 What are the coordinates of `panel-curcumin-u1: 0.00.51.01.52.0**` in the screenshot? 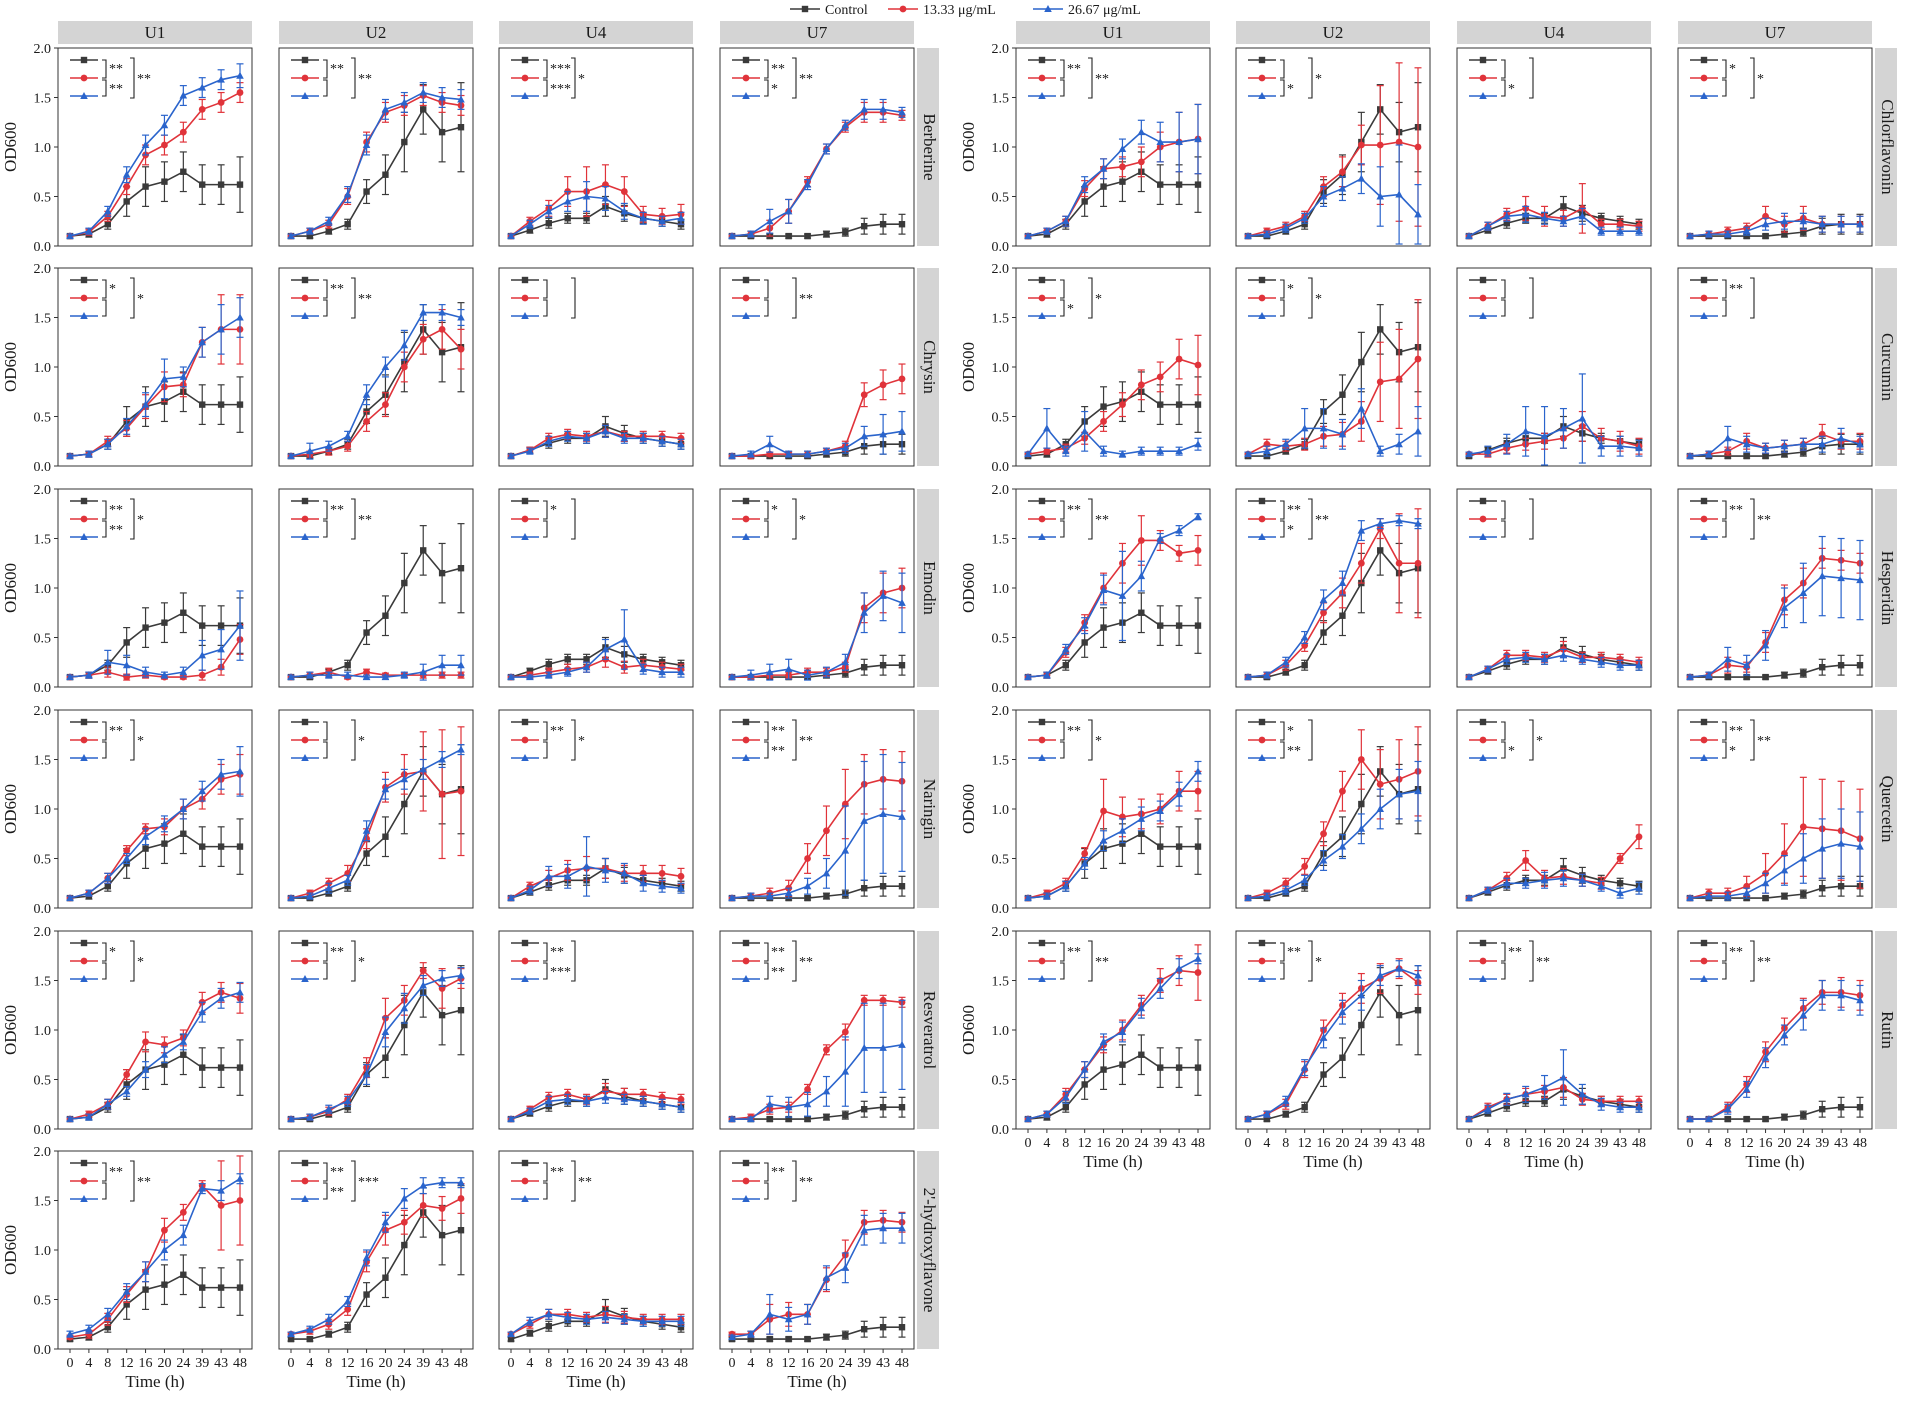 It's located at (1101, 368).